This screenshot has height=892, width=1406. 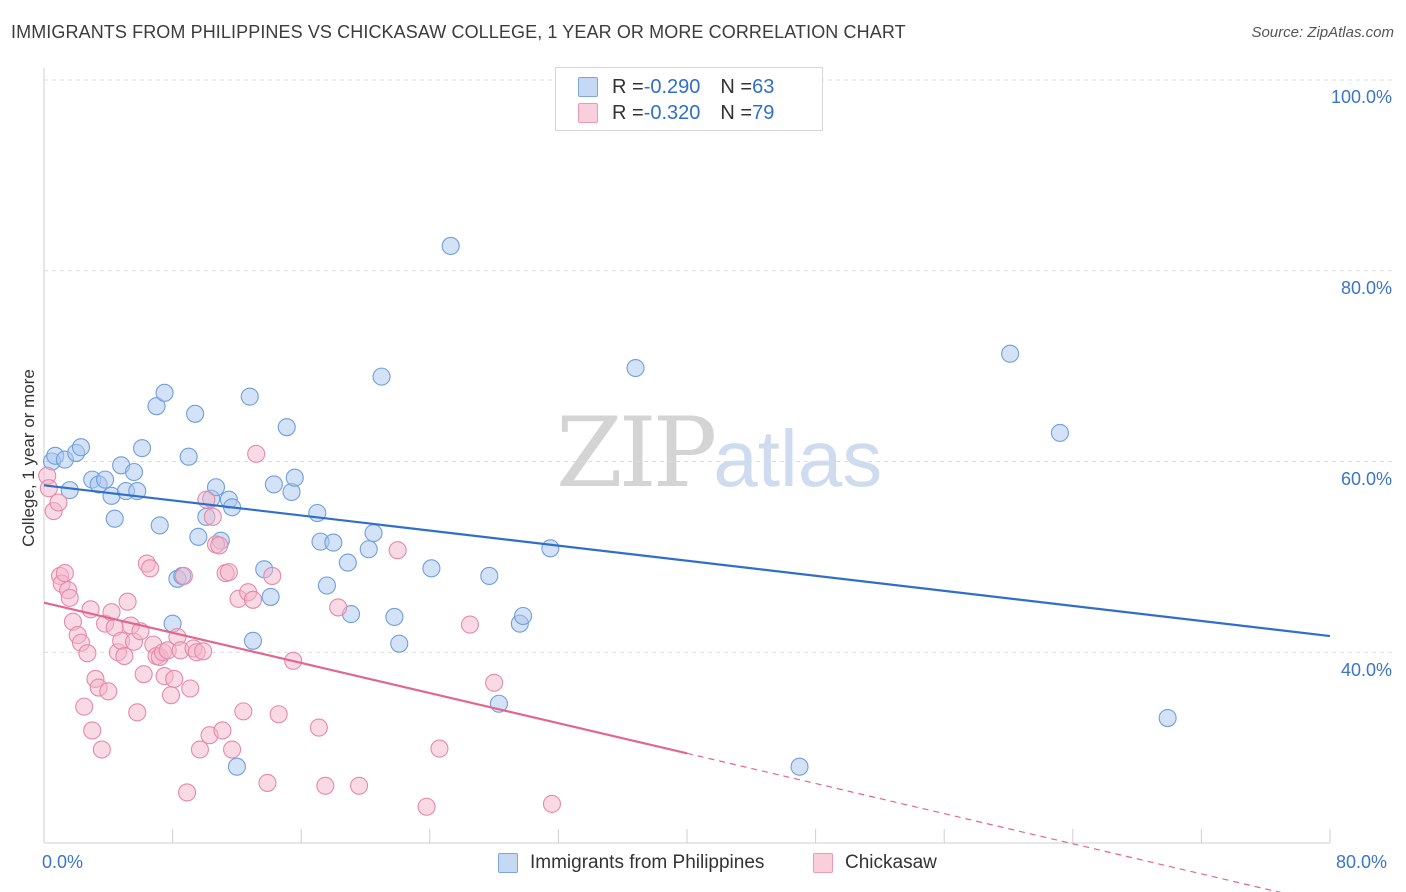 What do you see at coordinates (1366, 670) in the screenshot?
I see `y-tick-label: 40.0%` at bounding box center [1366, 670].